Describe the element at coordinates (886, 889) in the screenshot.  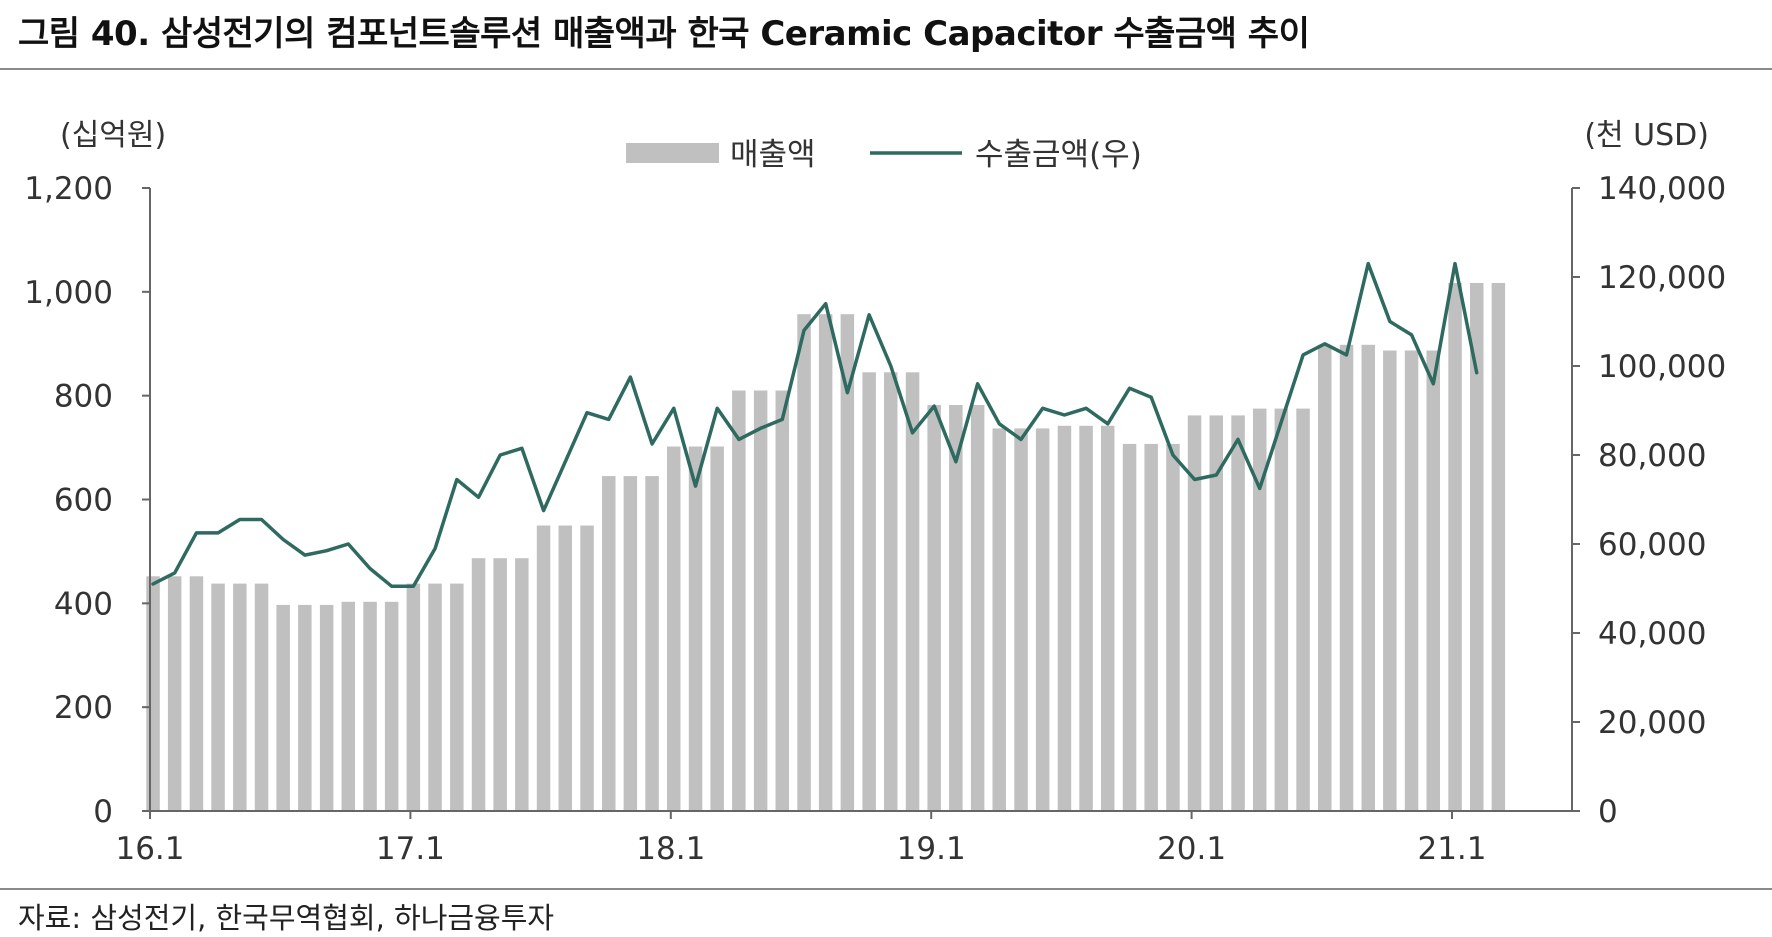
I see `bottom-rule` at that location.